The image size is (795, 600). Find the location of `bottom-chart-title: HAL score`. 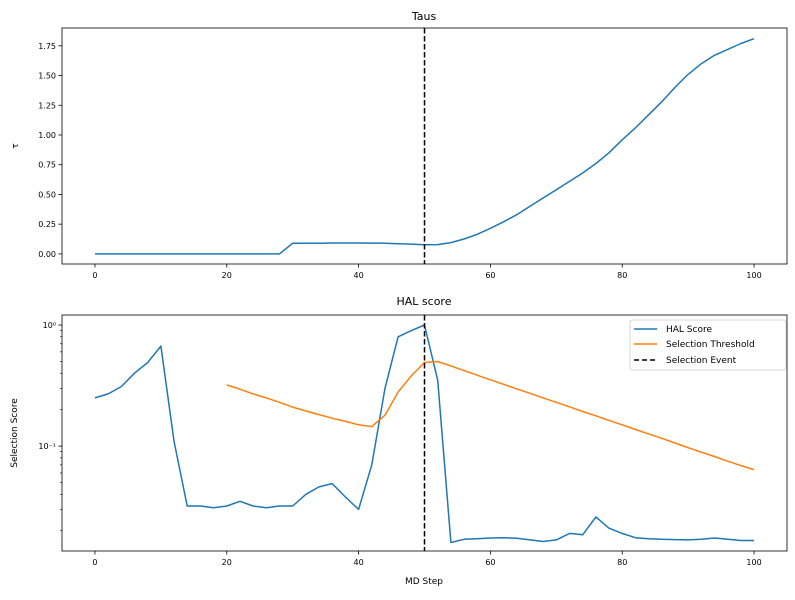

bottom-chart-title: HAL score is located at coordinates (424, 301).